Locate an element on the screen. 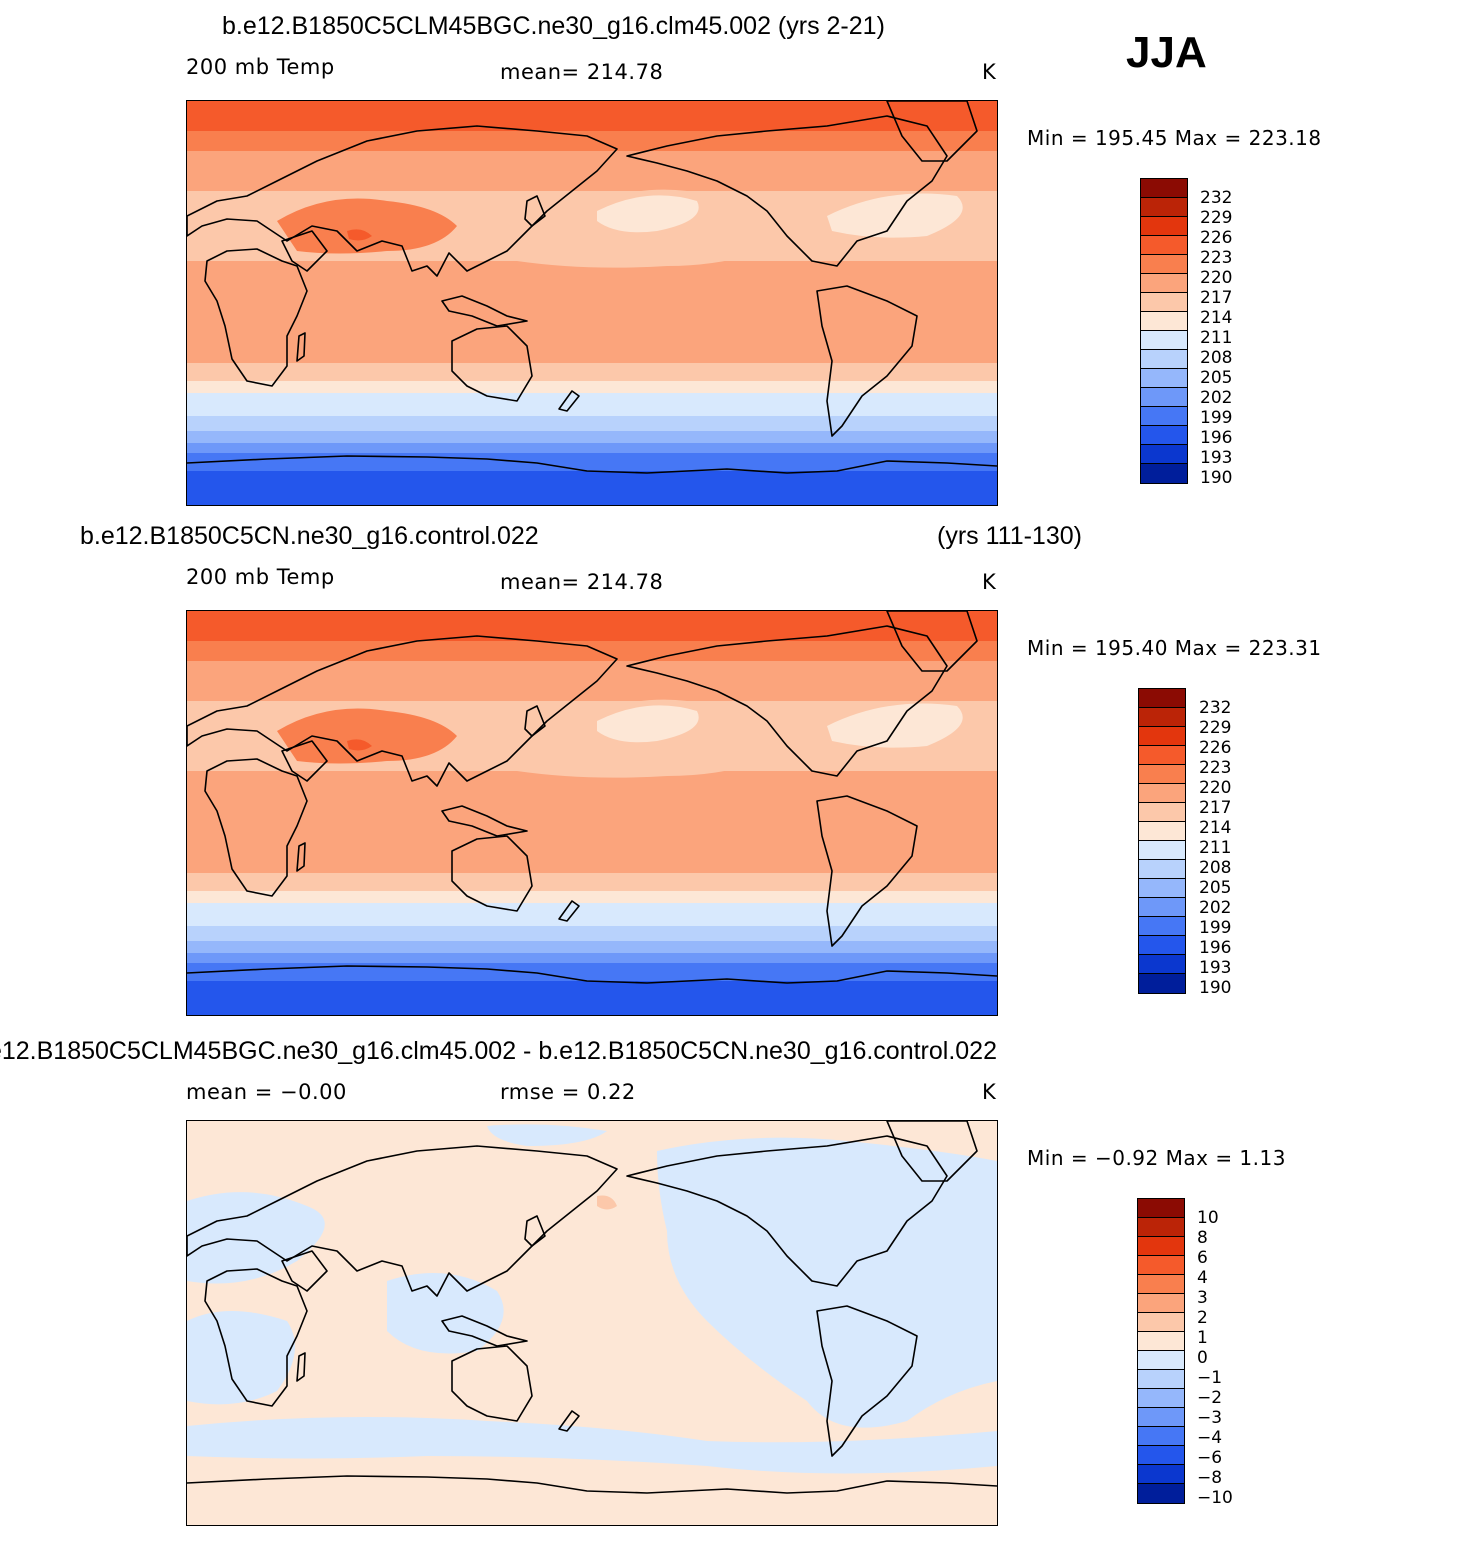 This screenshot has width=1460, height=1541. colorbar-tick-label: 8 is located at coordinates (1202, 1238).